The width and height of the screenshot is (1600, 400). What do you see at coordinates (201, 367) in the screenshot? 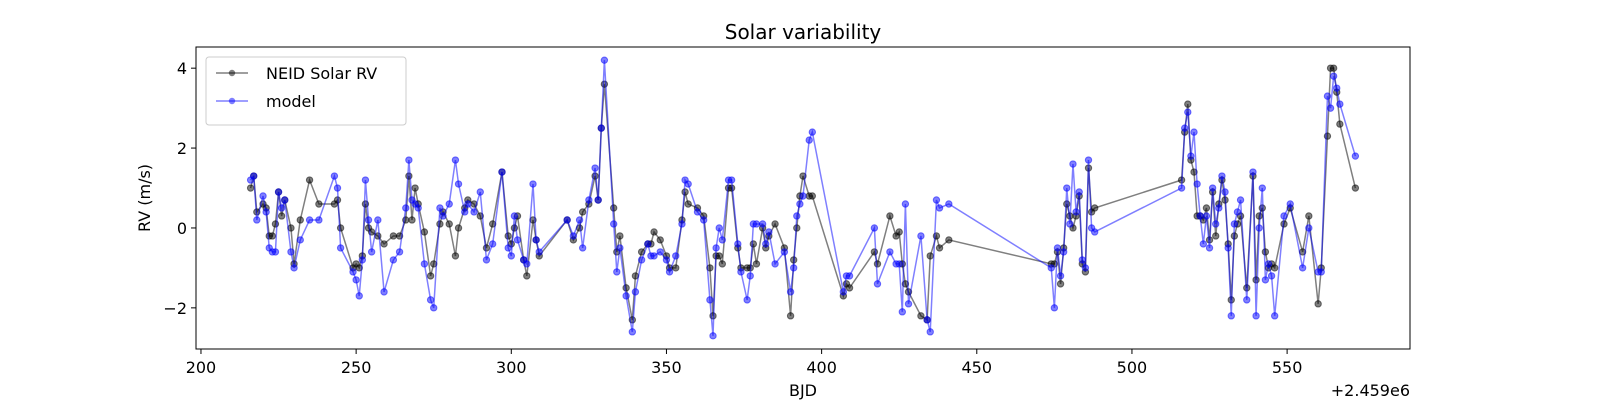
I see `x-tick-label: 200` at bounding box center [201, 367].